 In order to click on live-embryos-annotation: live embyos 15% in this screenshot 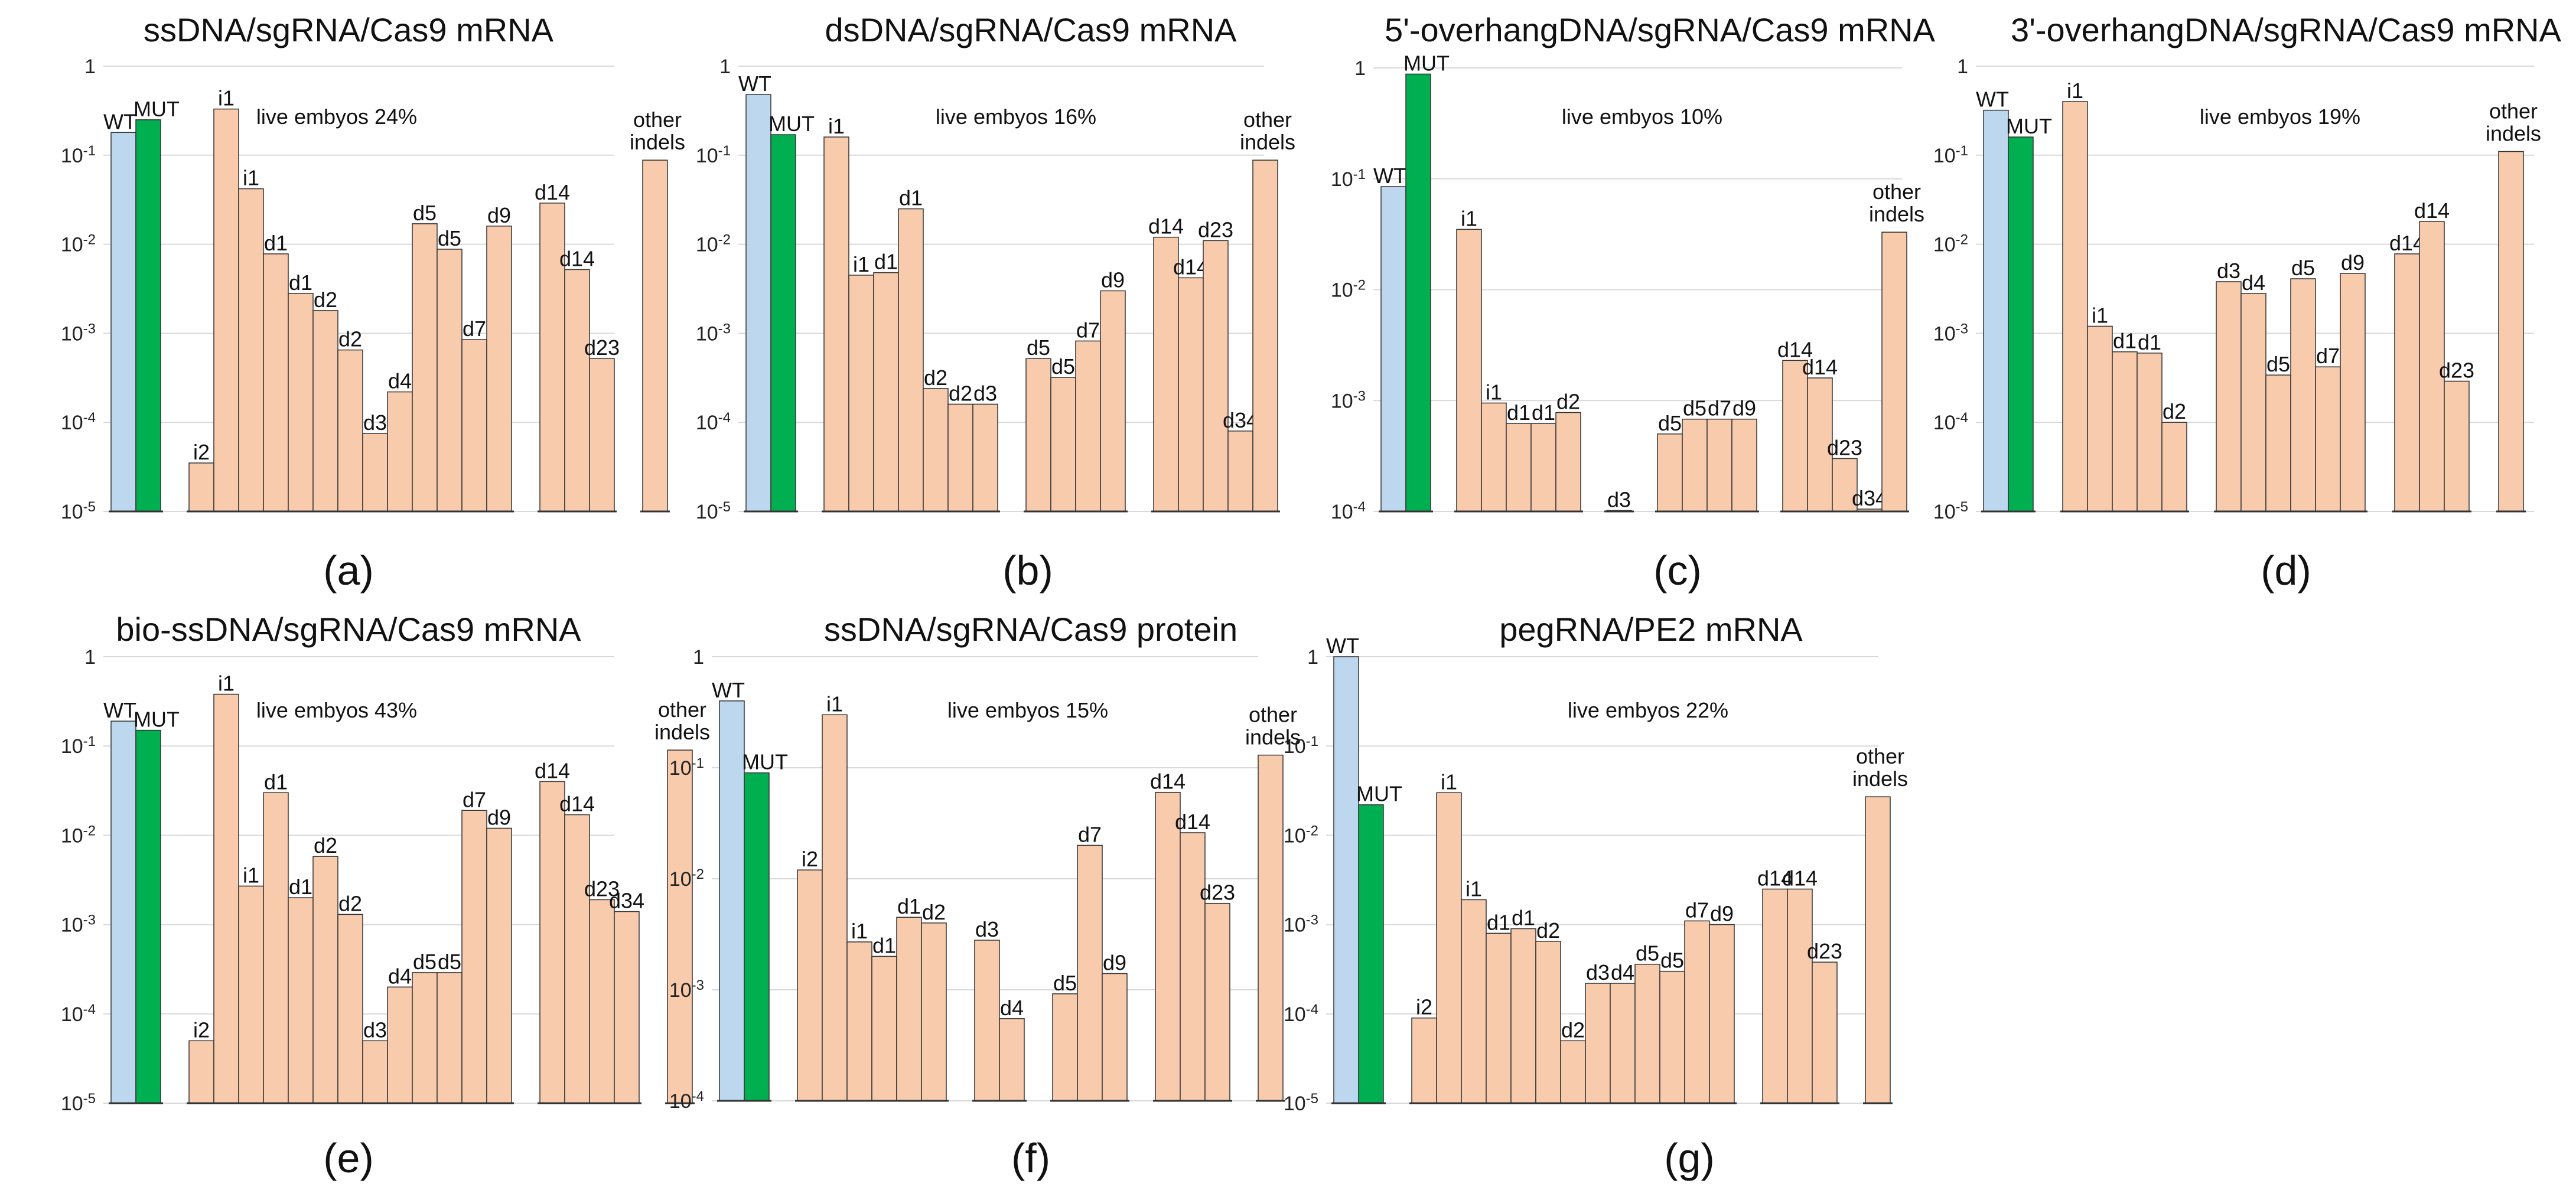, I will do `click(1027, 710)`.